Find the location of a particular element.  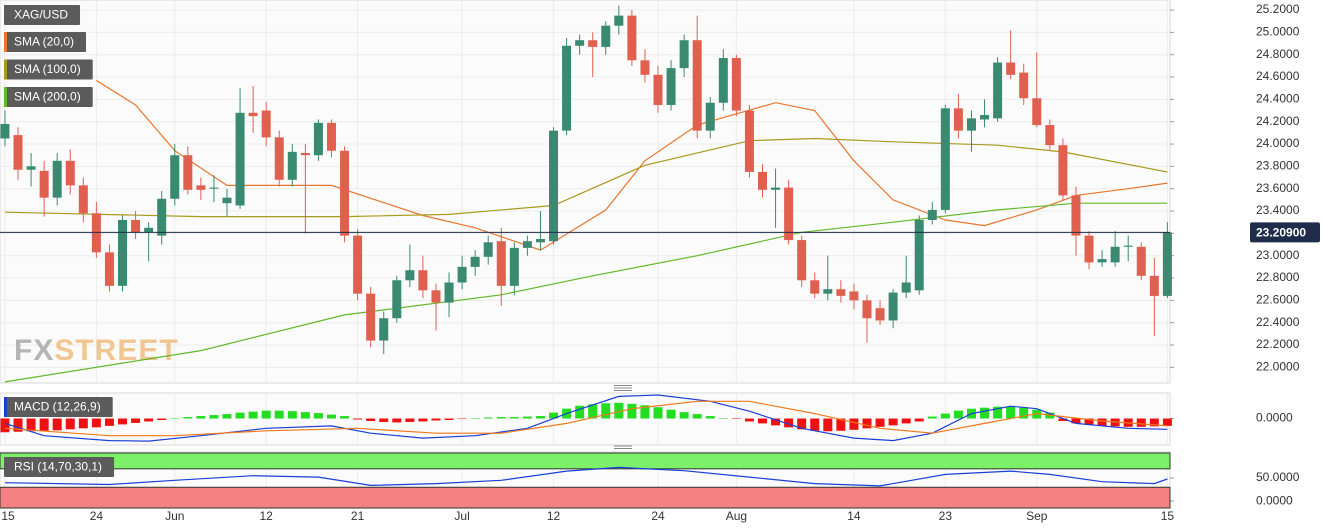

legend-label: SMA (20,0) is located at coordinates (44, 42).